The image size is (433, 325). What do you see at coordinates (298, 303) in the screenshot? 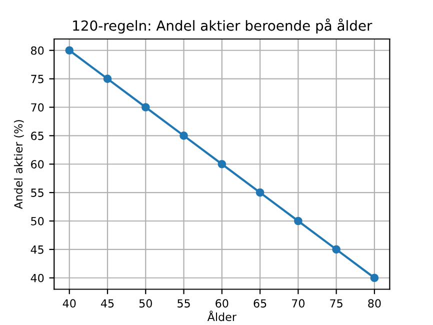
I see `x-tick-label: 70` at bounding box center [298, 303].